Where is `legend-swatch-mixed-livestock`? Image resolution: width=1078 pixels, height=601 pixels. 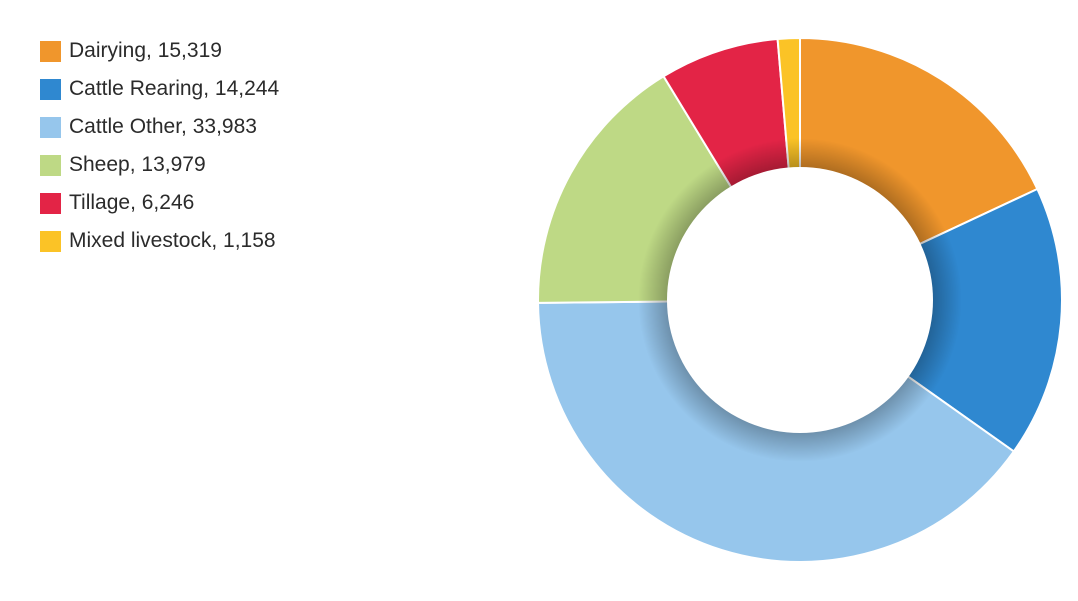
legend-swatch-mixed-livestock is located at coordinates (50, 241).